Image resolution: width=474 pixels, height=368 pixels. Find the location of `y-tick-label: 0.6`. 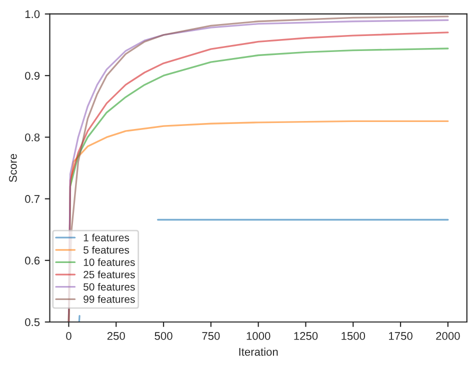

y-tick-label: 0.6 is located at coordinates (32, 260).